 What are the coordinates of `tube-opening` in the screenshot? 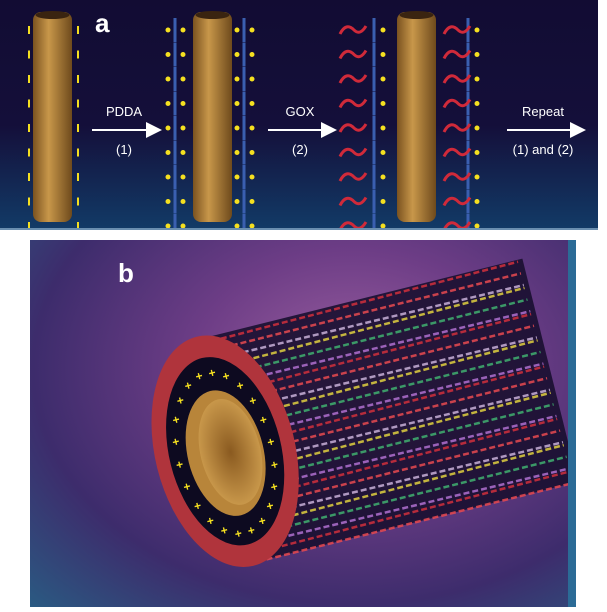 It's located at (230, 452).